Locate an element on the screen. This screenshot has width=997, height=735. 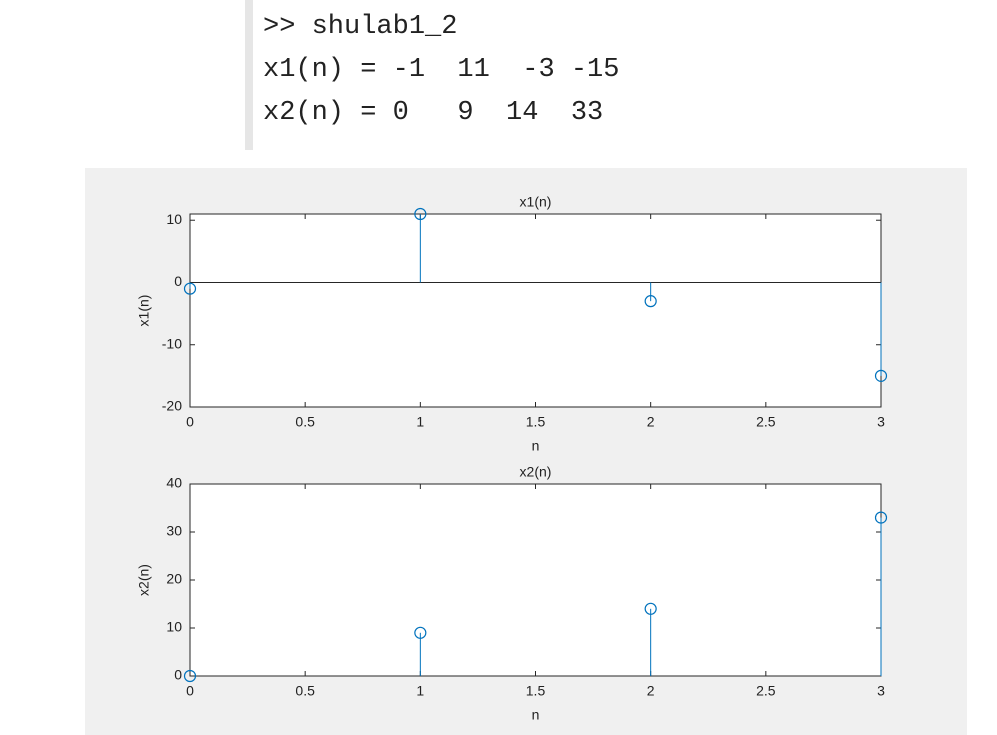
y-tick-label: -10 is located at coordinates (172, 343).